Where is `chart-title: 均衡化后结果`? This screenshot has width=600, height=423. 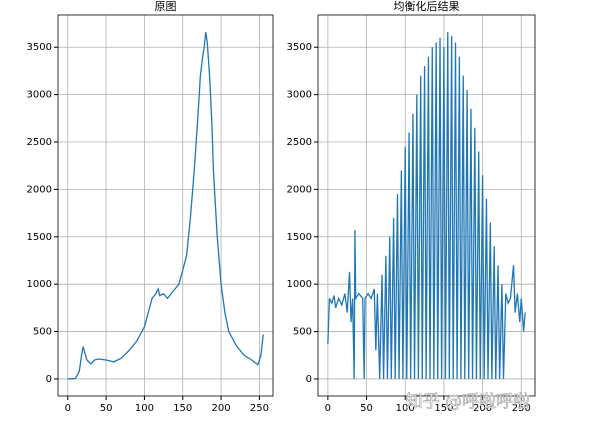 chart-title: 均衡化后结果 is located at coordinates (427, 6).